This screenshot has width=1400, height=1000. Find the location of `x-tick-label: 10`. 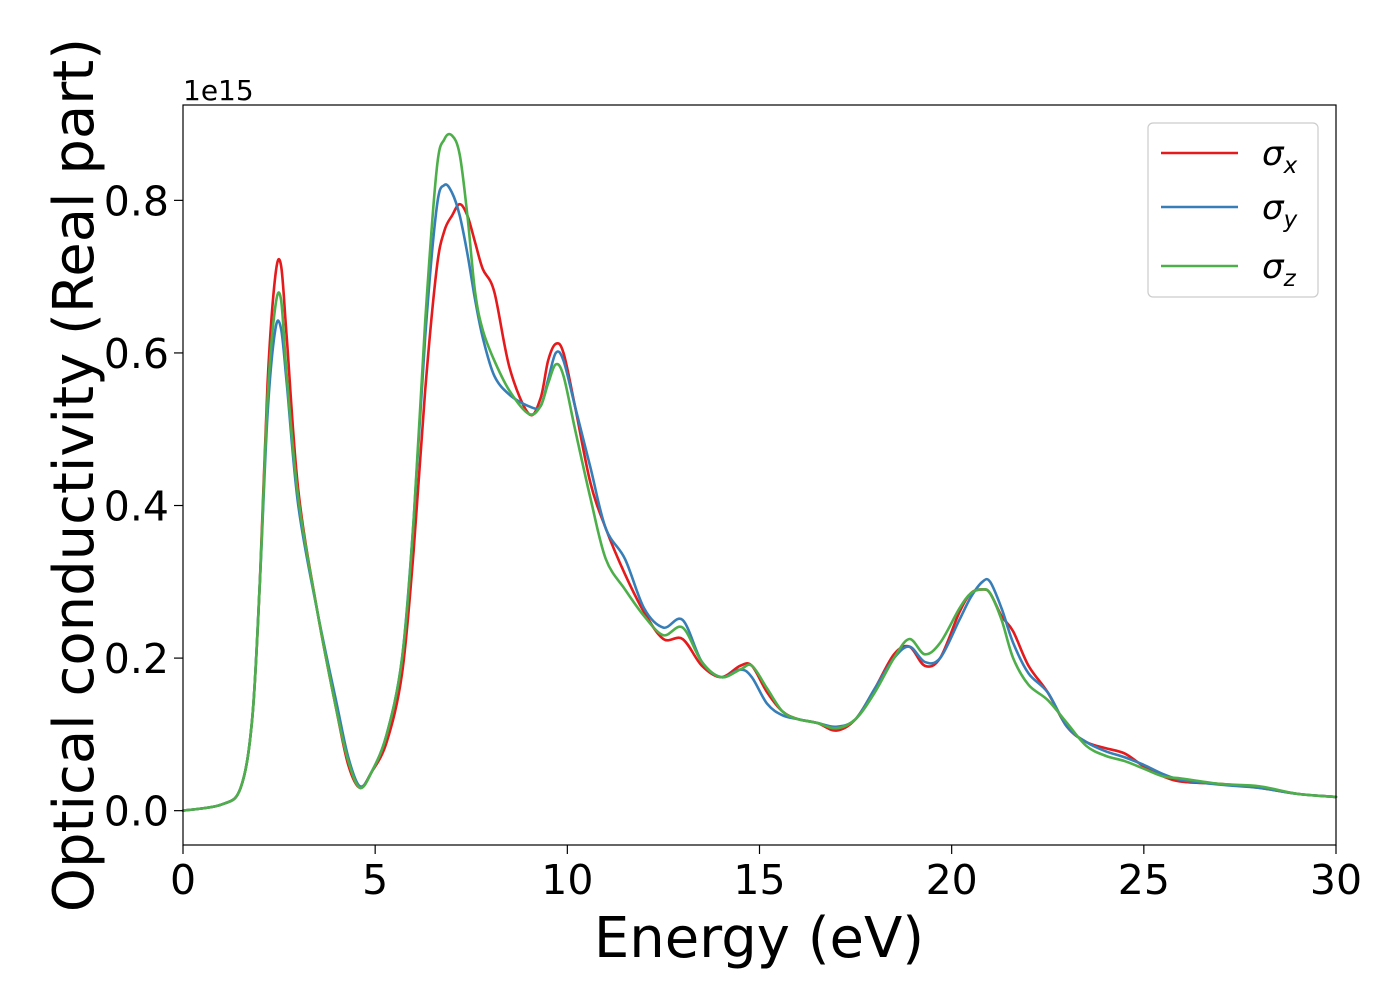

x-tick-label: 10 is located at coordinates (567, 880).